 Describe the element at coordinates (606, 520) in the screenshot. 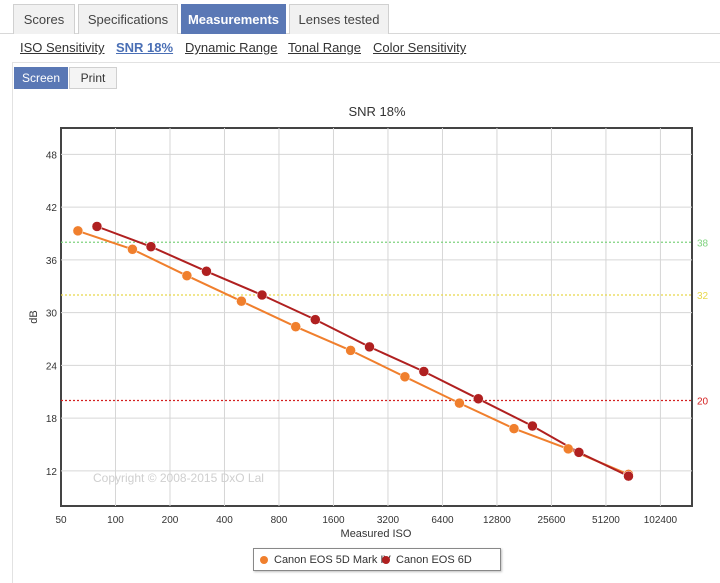

I see `x-tick-label: 51200` at that location.